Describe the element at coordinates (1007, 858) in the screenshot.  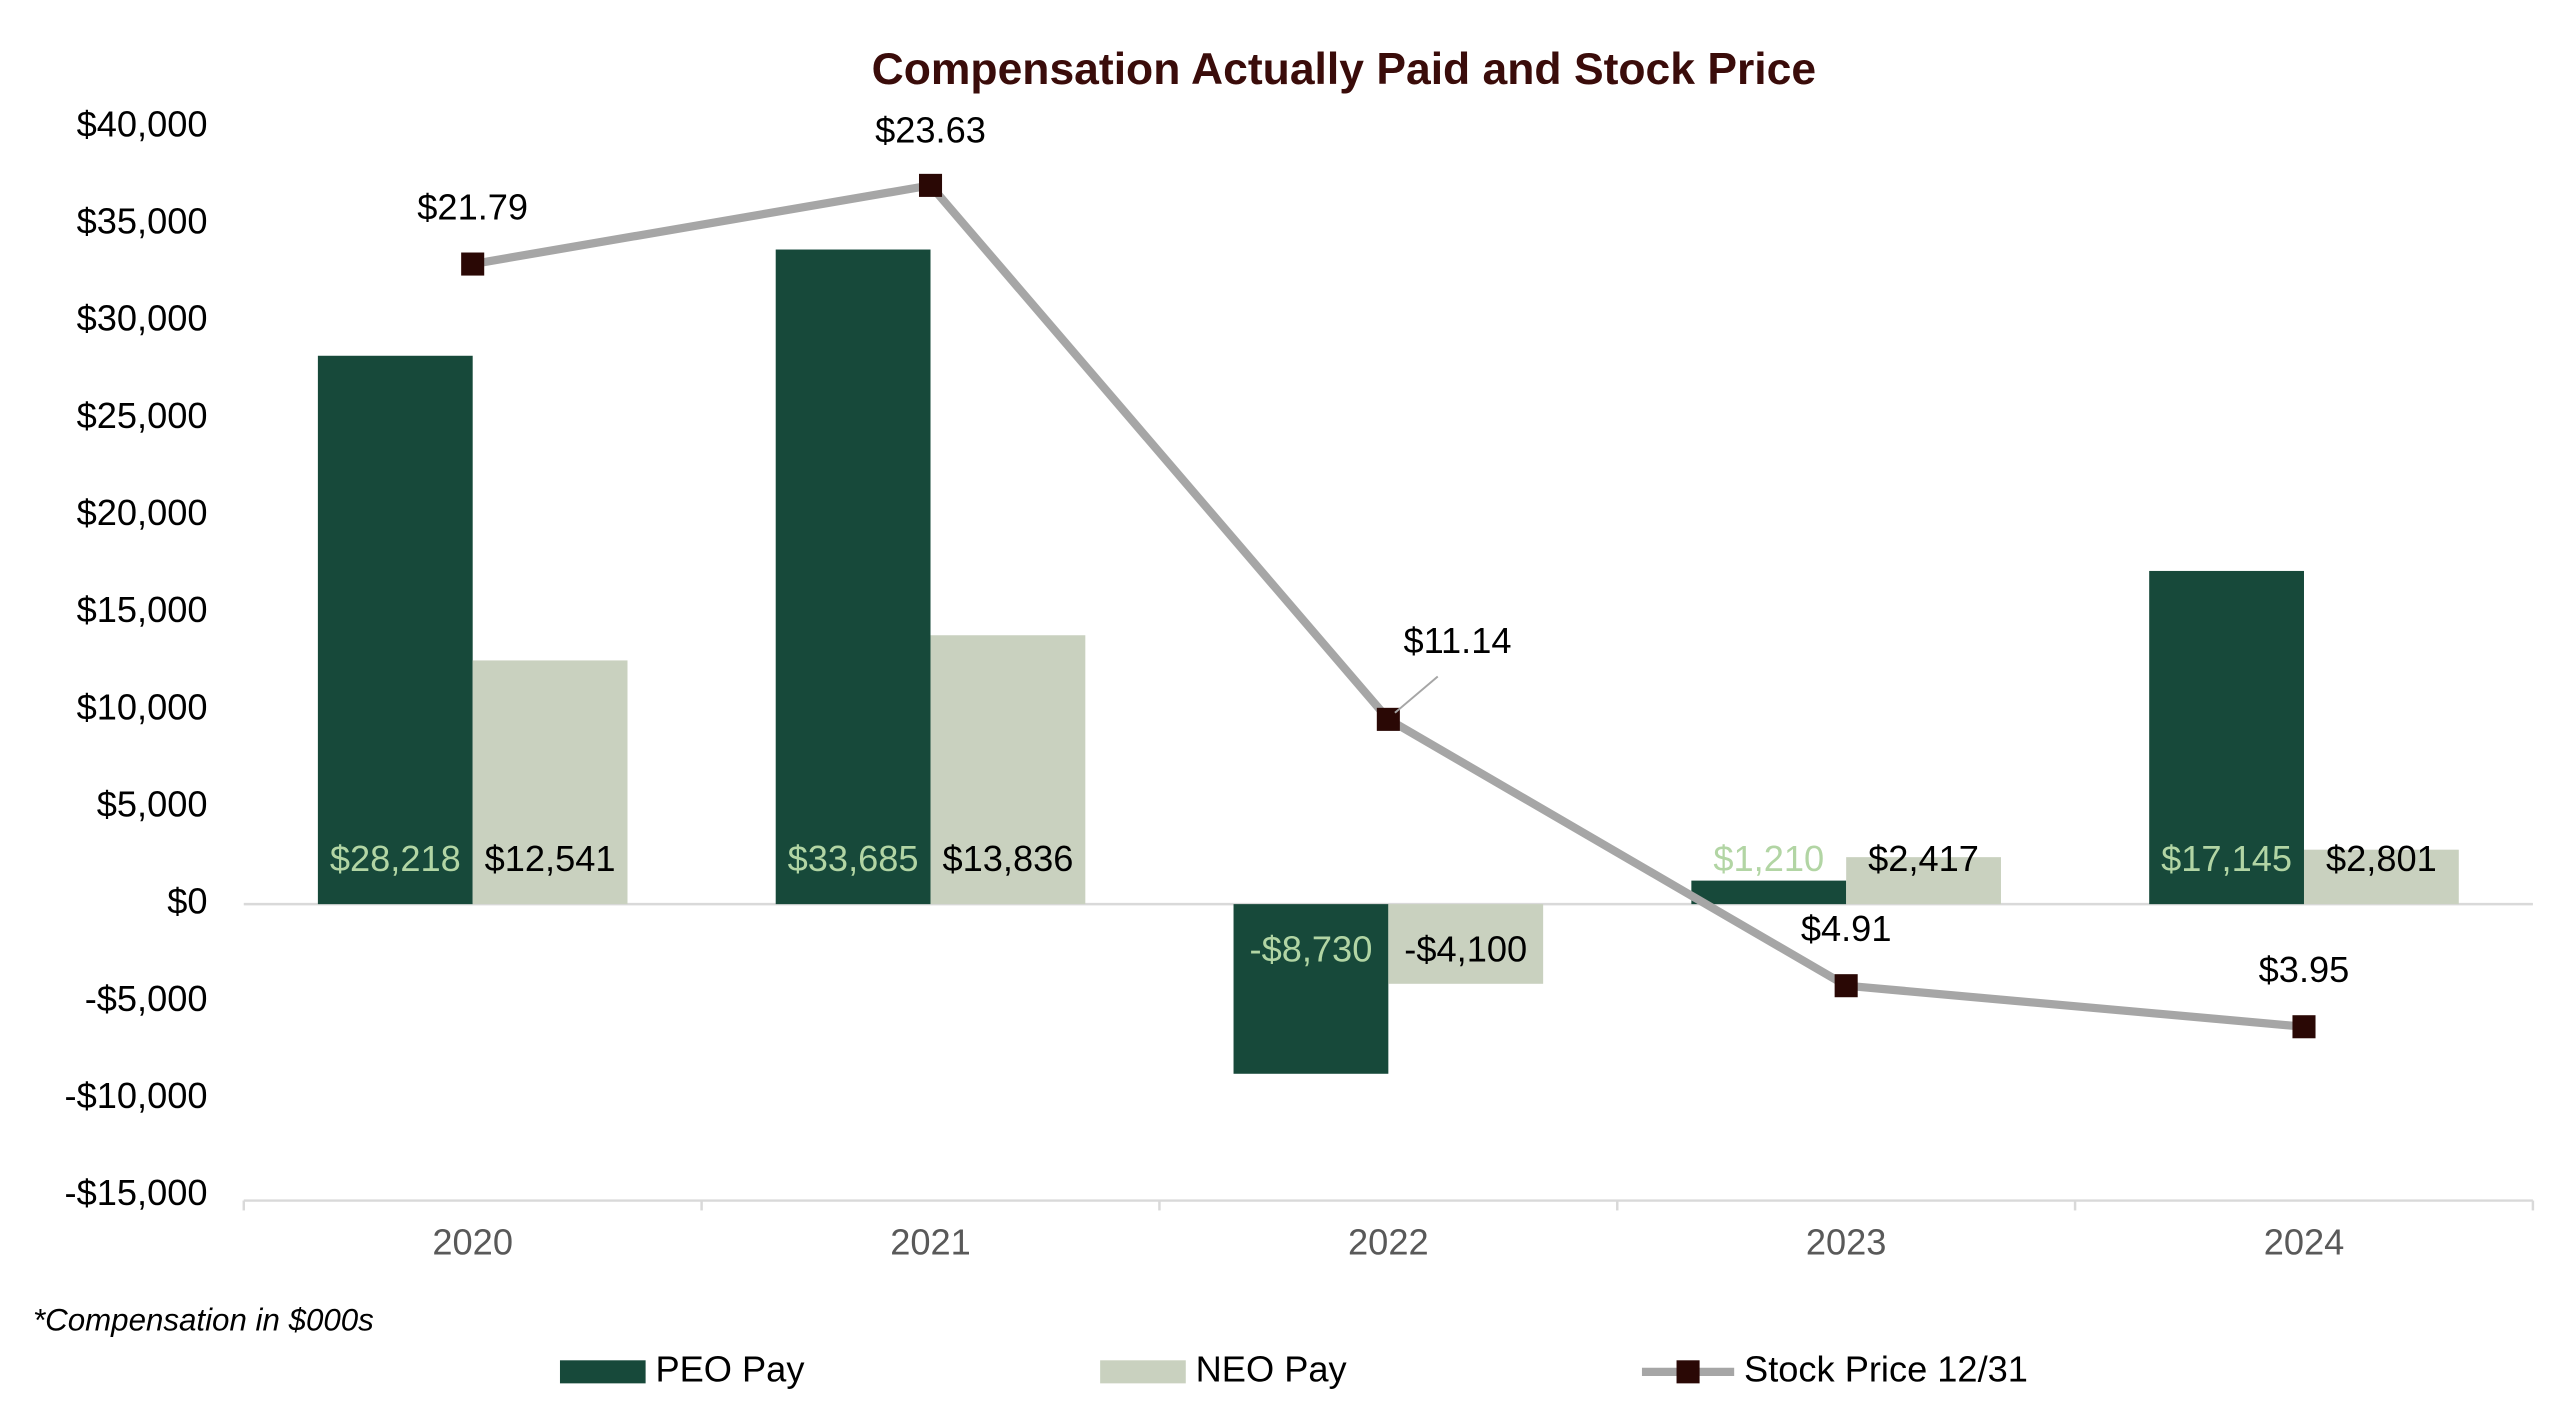
I see `data-label: $13,836` at that location.